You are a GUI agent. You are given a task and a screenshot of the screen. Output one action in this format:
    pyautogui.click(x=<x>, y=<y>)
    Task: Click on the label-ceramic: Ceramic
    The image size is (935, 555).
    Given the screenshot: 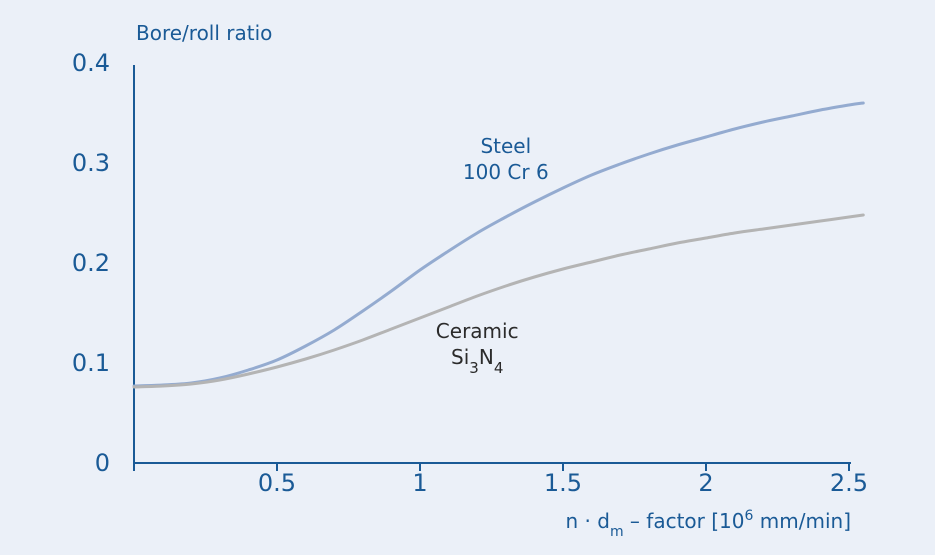 What is the action you would take?
    pyautogui.click(x=477, y=331)
    